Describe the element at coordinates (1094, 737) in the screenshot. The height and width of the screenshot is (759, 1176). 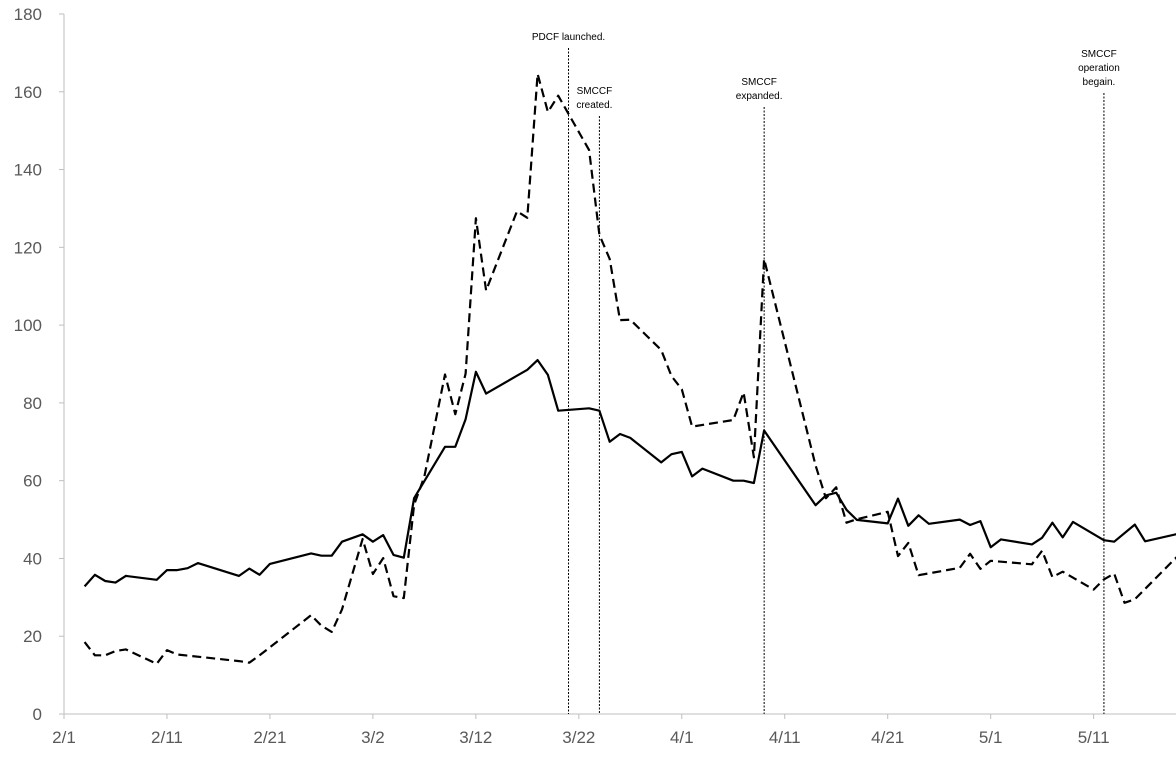
I see `x-tick-label: 5/11` at that location.